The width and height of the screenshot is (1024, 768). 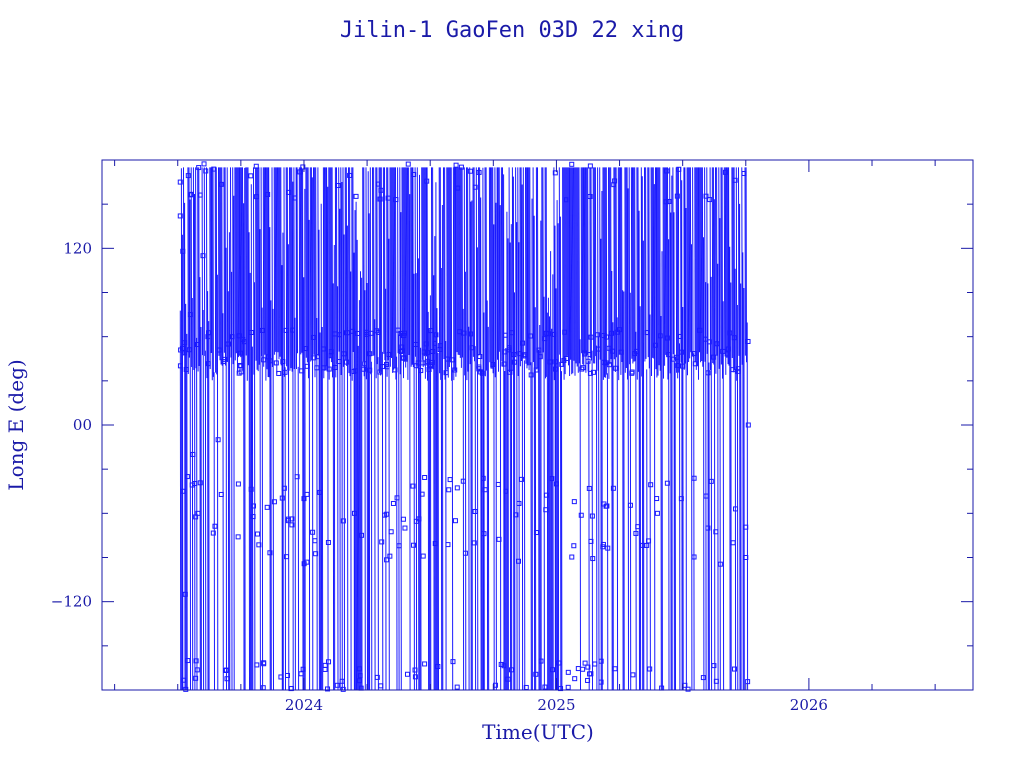 I want to click on x-tick-label: 2024, so click(x=304, y=705).